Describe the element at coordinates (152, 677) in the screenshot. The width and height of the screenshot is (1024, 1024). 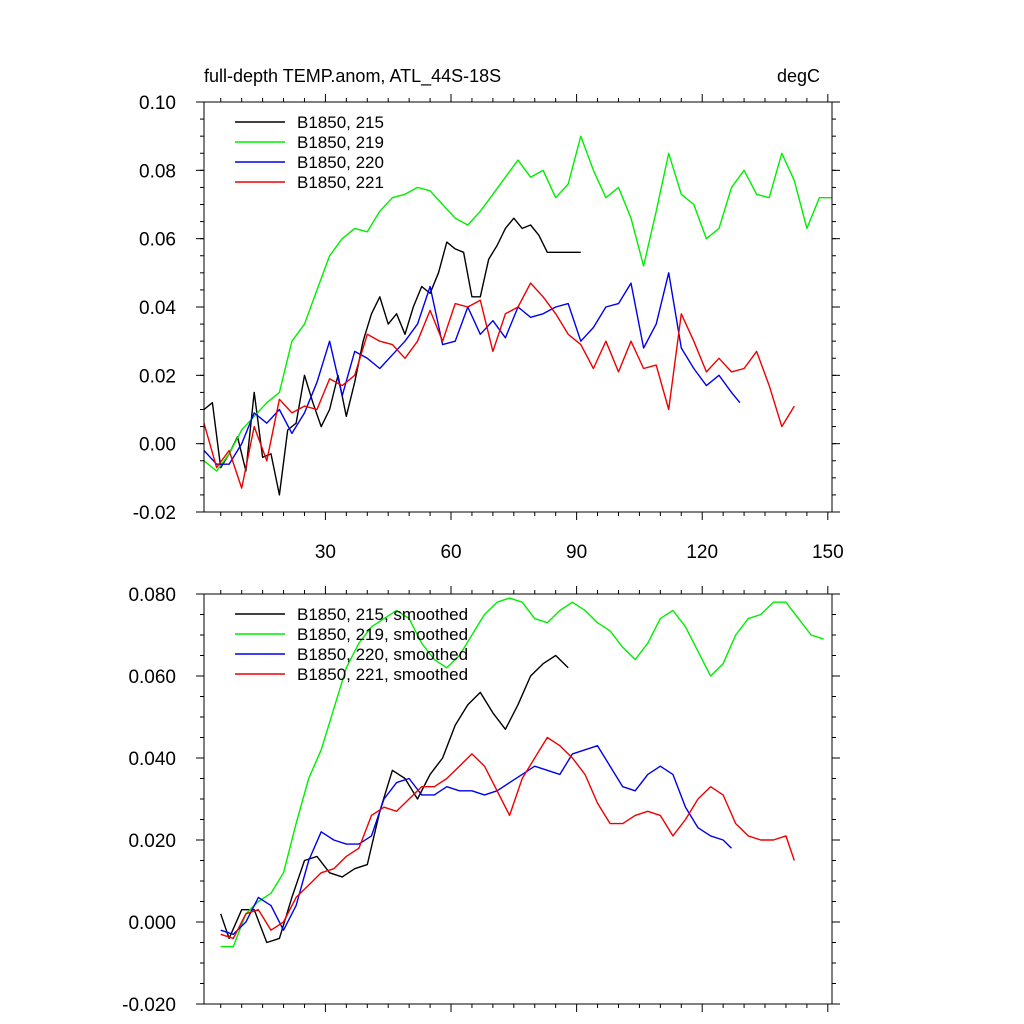
I see `y-tick-label: 0.060` at that location.